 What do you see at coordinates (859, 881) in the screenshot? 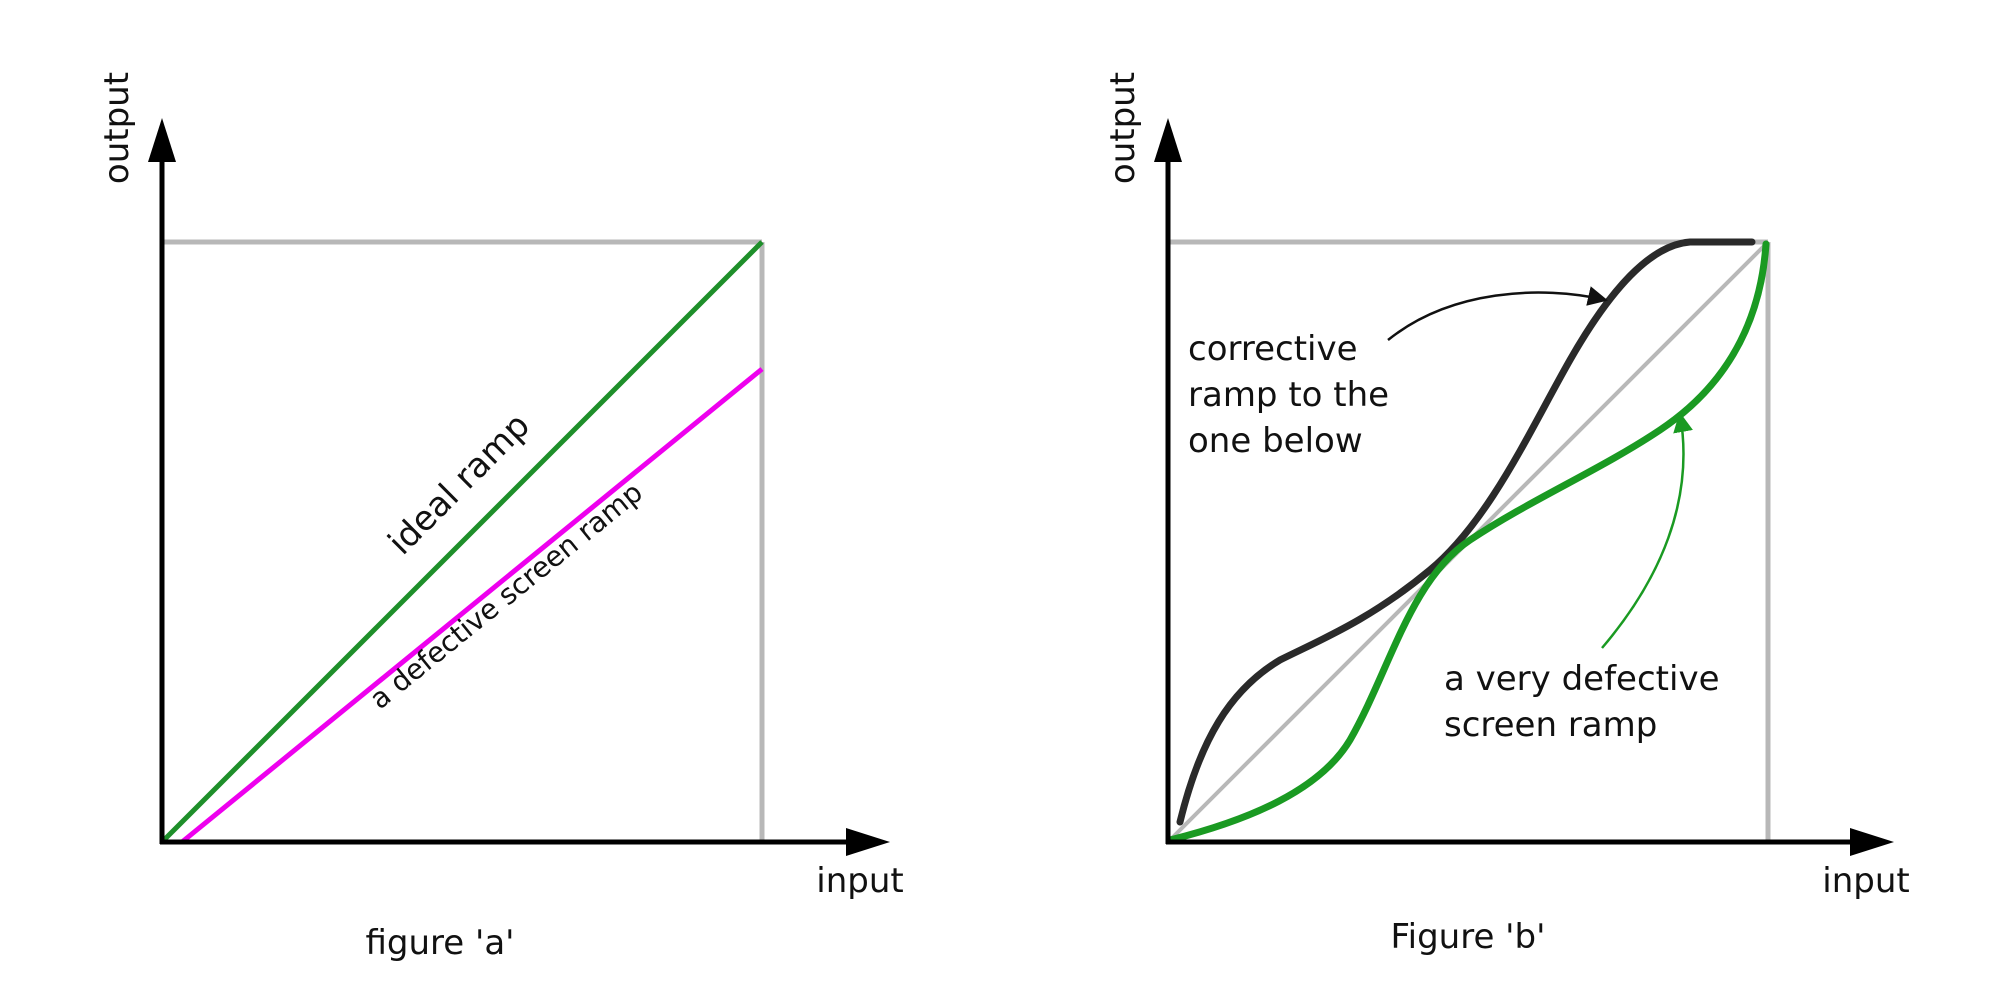
I see `figure-a-x-axis-label: input` at bounding box center [859, 881].